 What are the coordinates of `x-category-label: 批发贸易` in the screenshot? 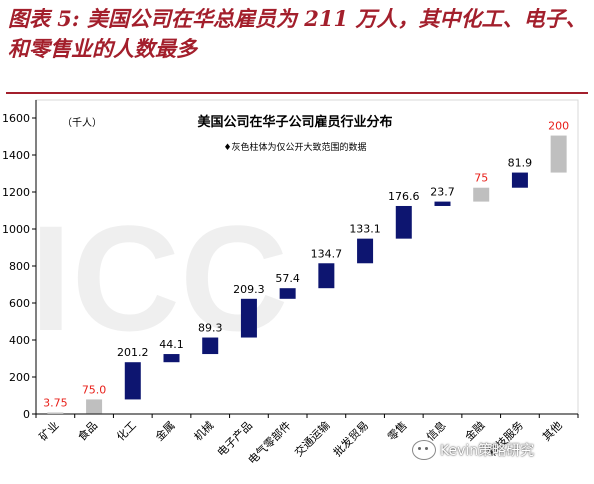 It's located at (350, 438).